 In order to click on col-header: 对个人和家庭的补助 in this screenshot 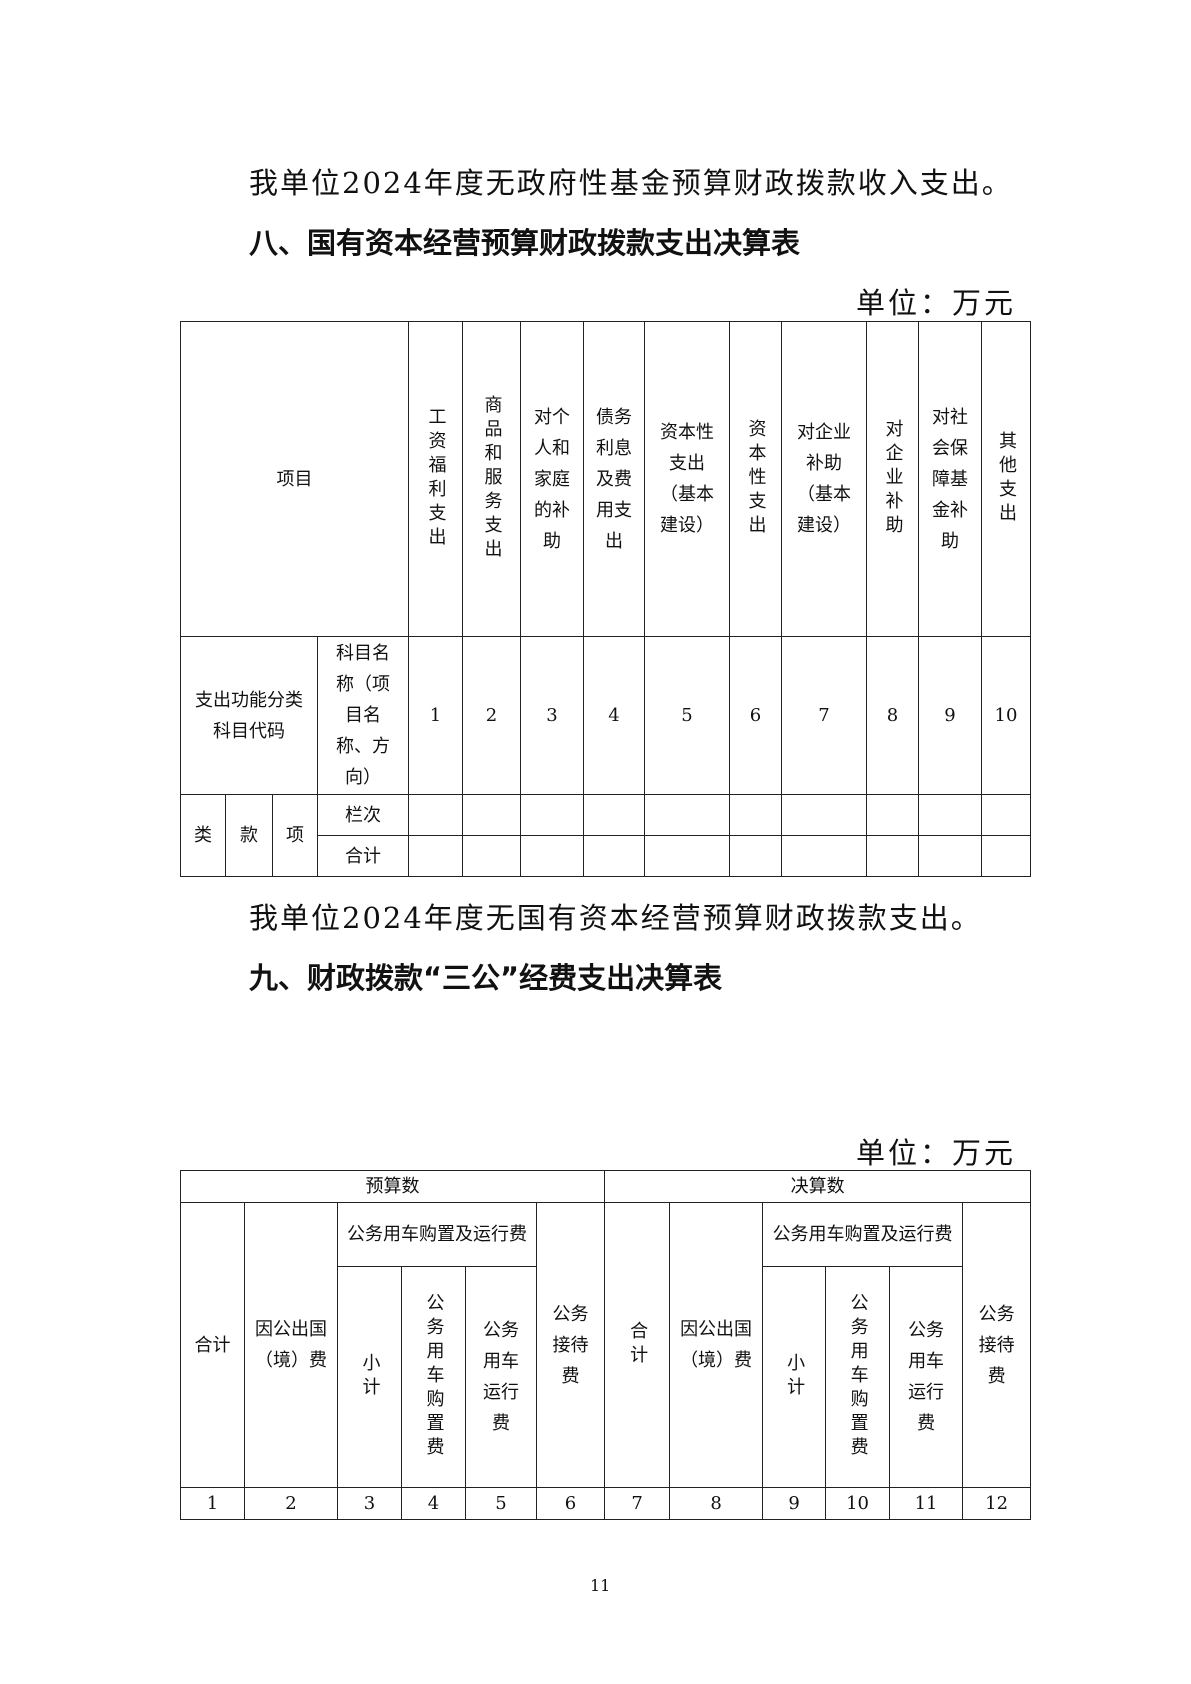, I will do `click(552, 479)`.